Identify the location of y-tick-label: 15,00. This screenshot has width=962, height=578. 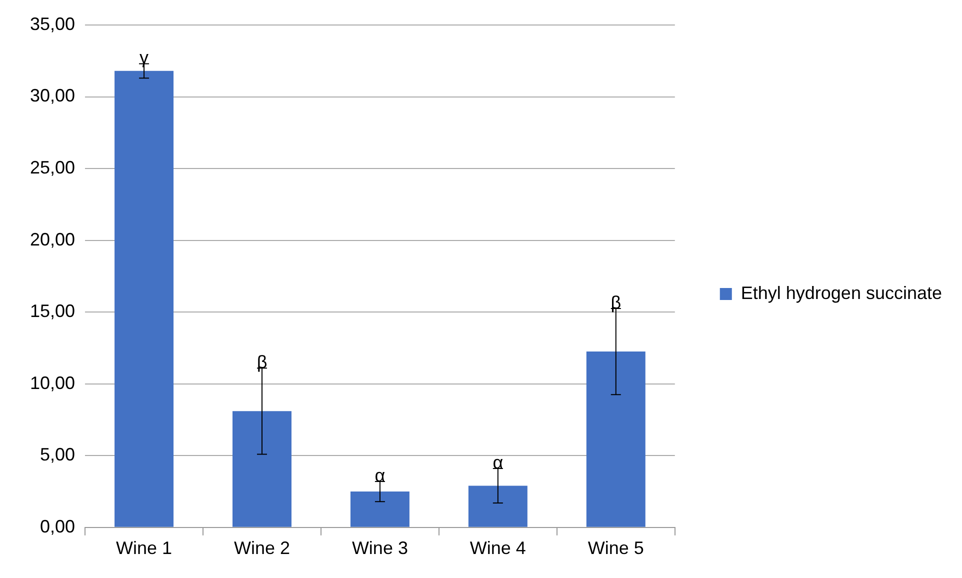
(53, 311).